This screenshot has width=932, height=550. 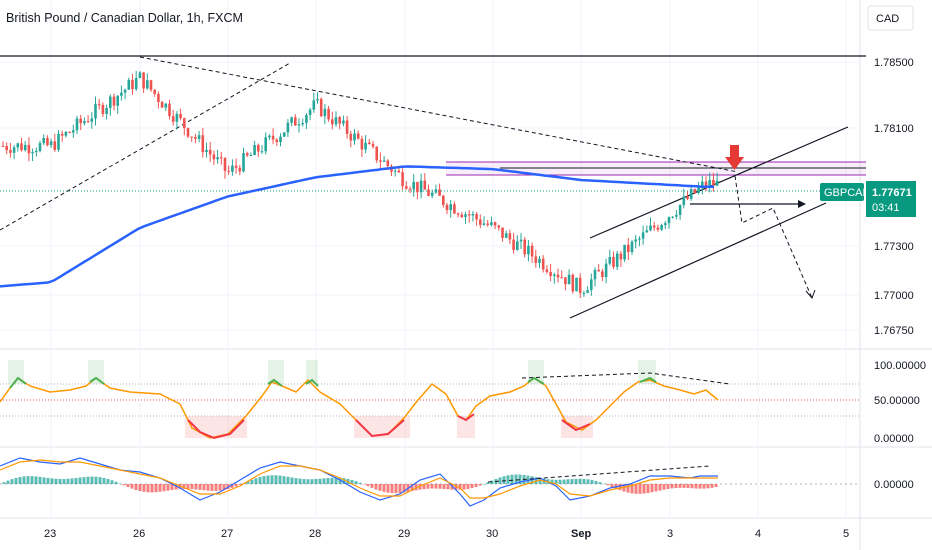 What do you see at coordinates (897, 401) in the screenshot?
I see `oscillator-tick: 50.00000` at bounding box center [897, 401].